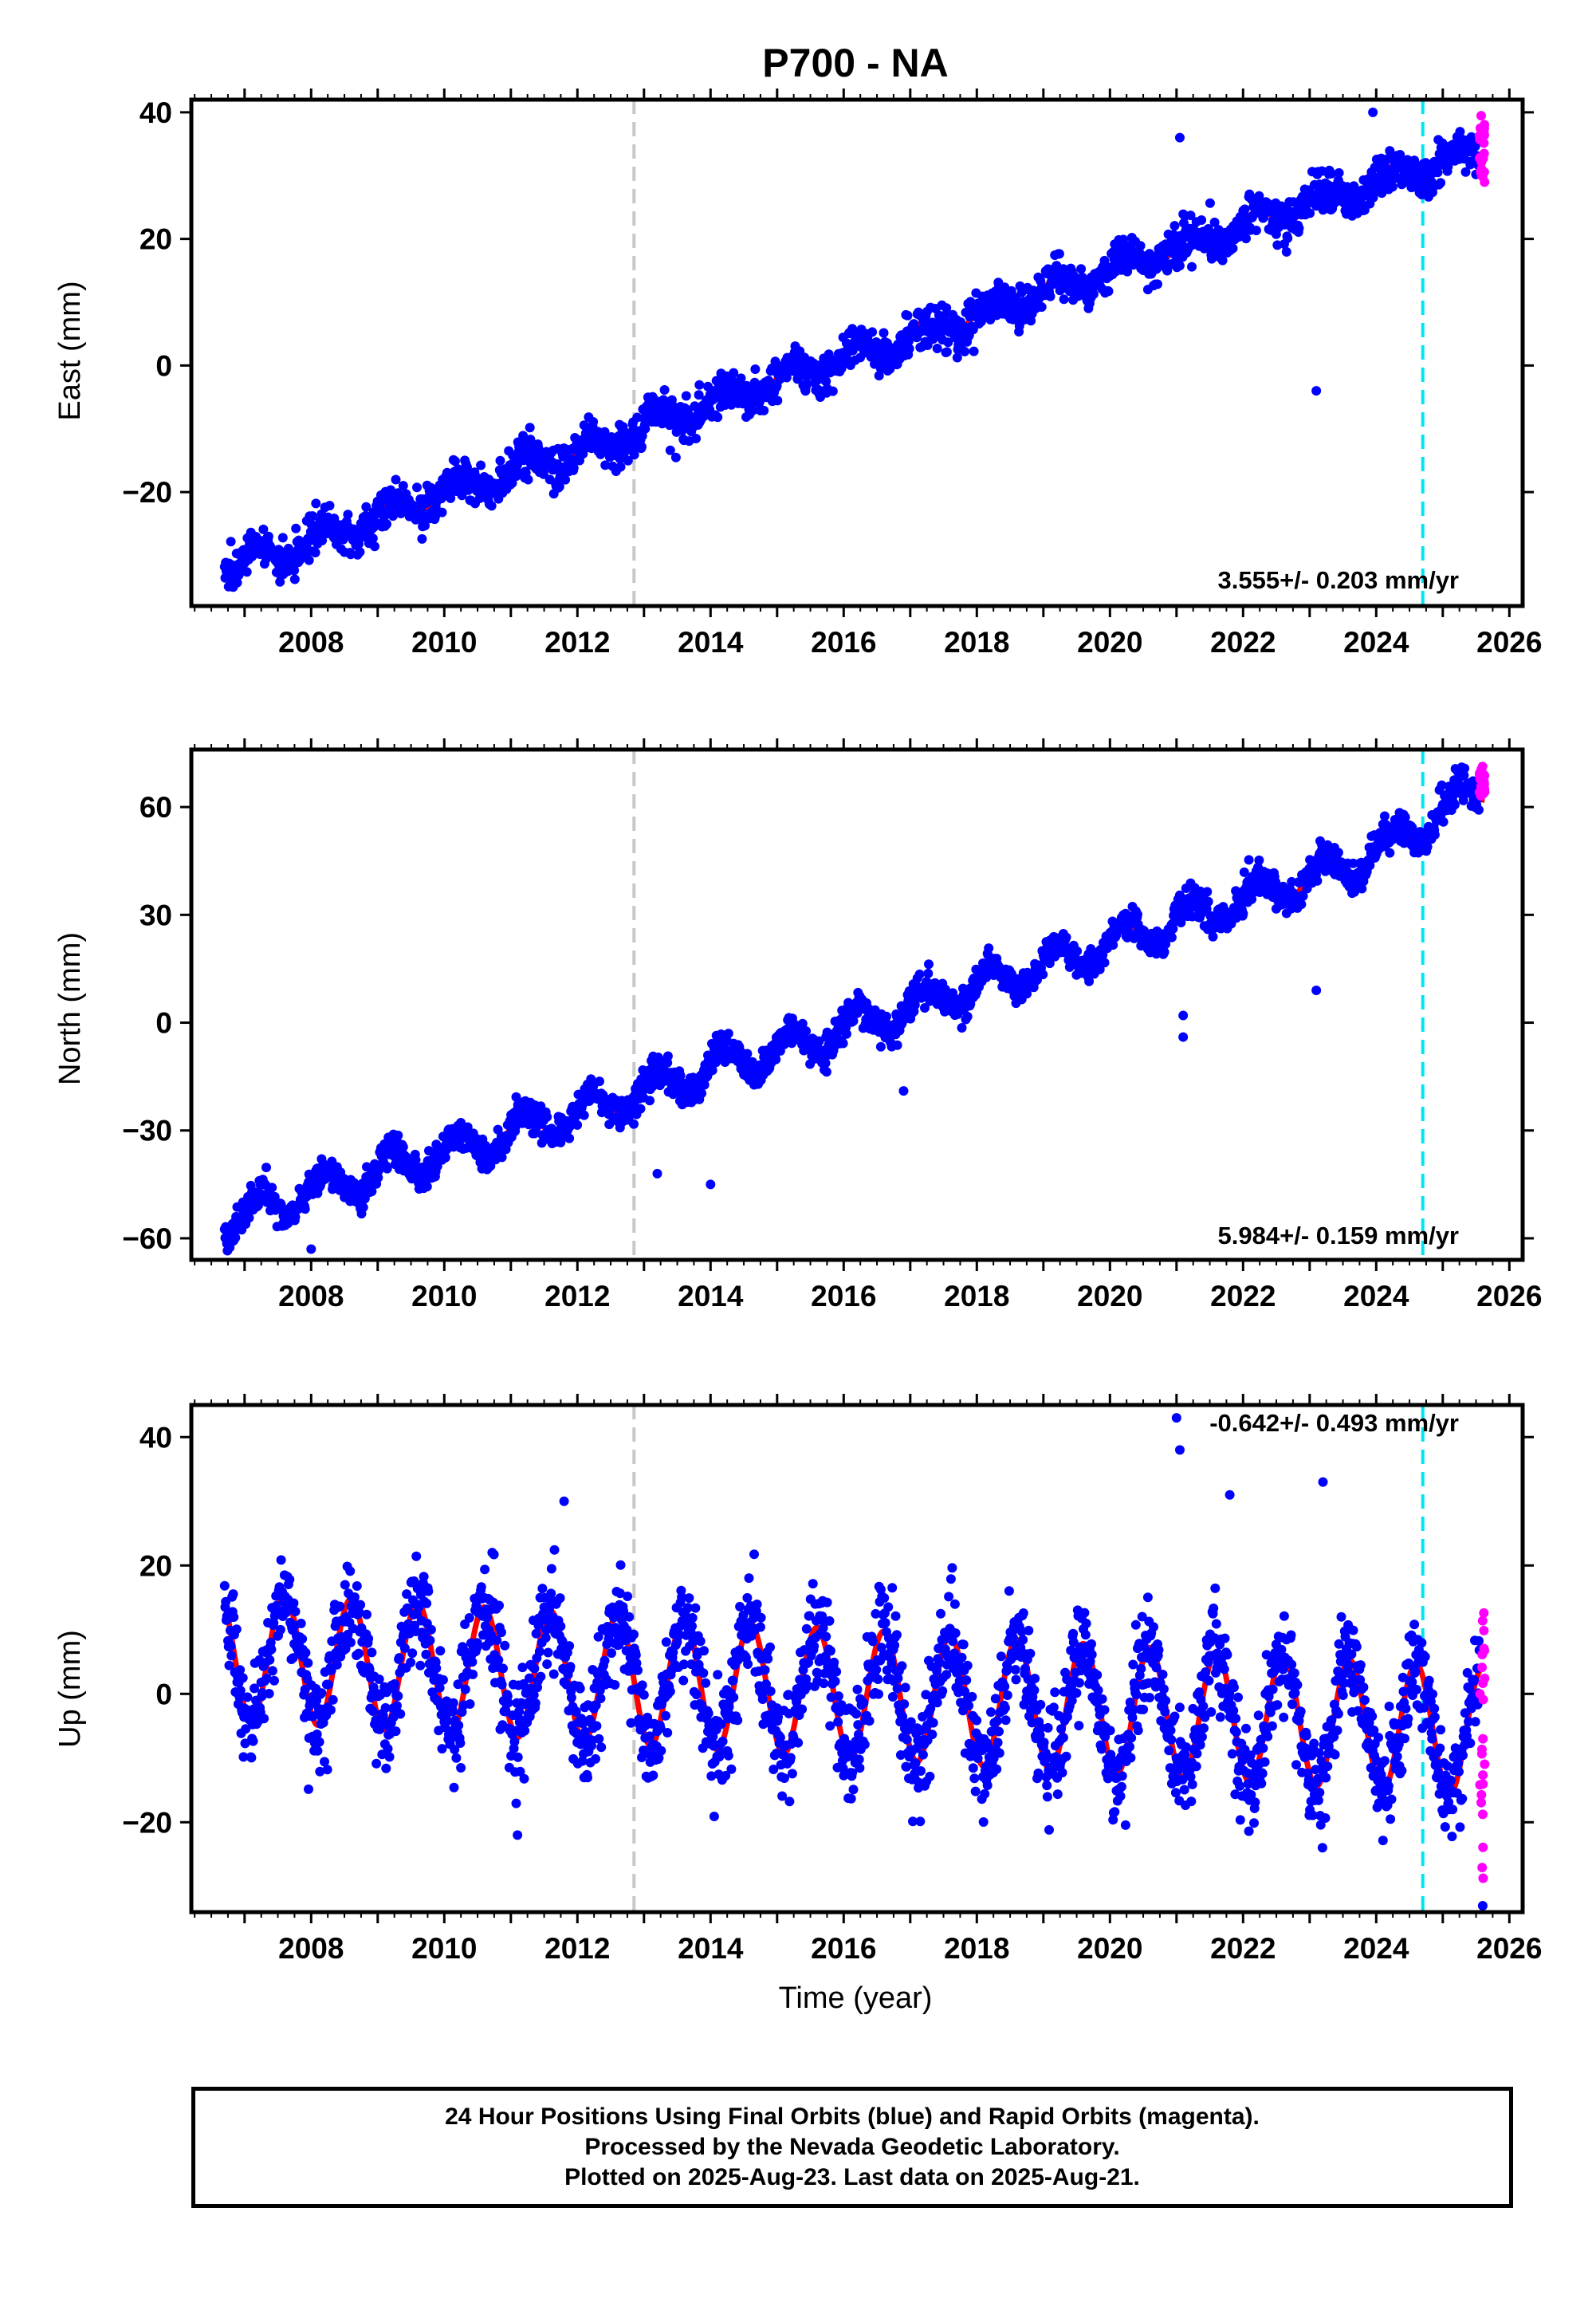  I want to click on north-y-tick-label: 0, so click(163, 1024).